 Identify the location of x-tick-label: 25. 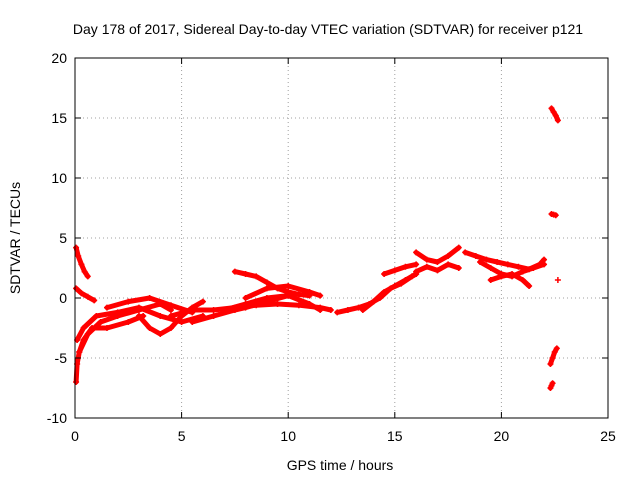
(608, 436).